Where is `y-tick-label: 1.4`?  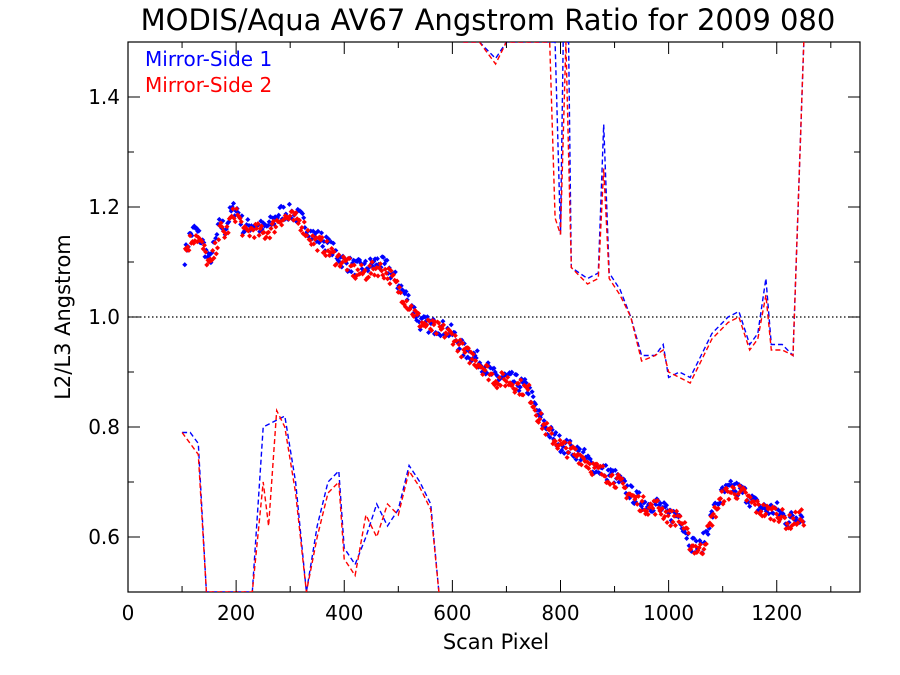
y-tick-label: 1.4 is located at coordinates (104, 97).